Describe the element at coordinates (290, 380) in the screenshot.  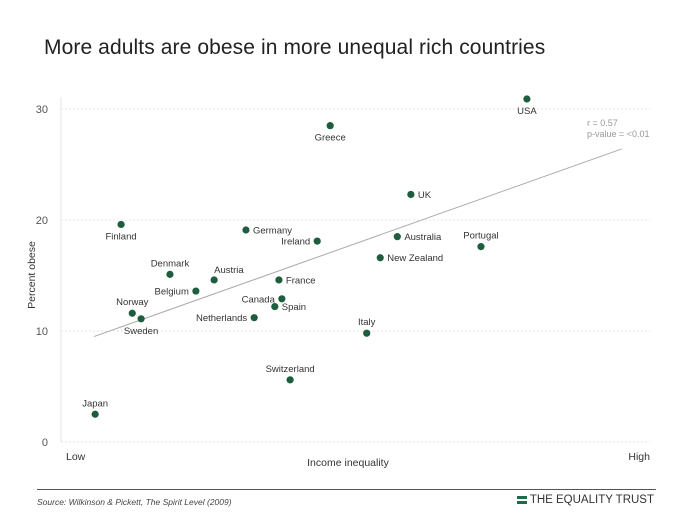
I see `data-point-switzerland` at that location.